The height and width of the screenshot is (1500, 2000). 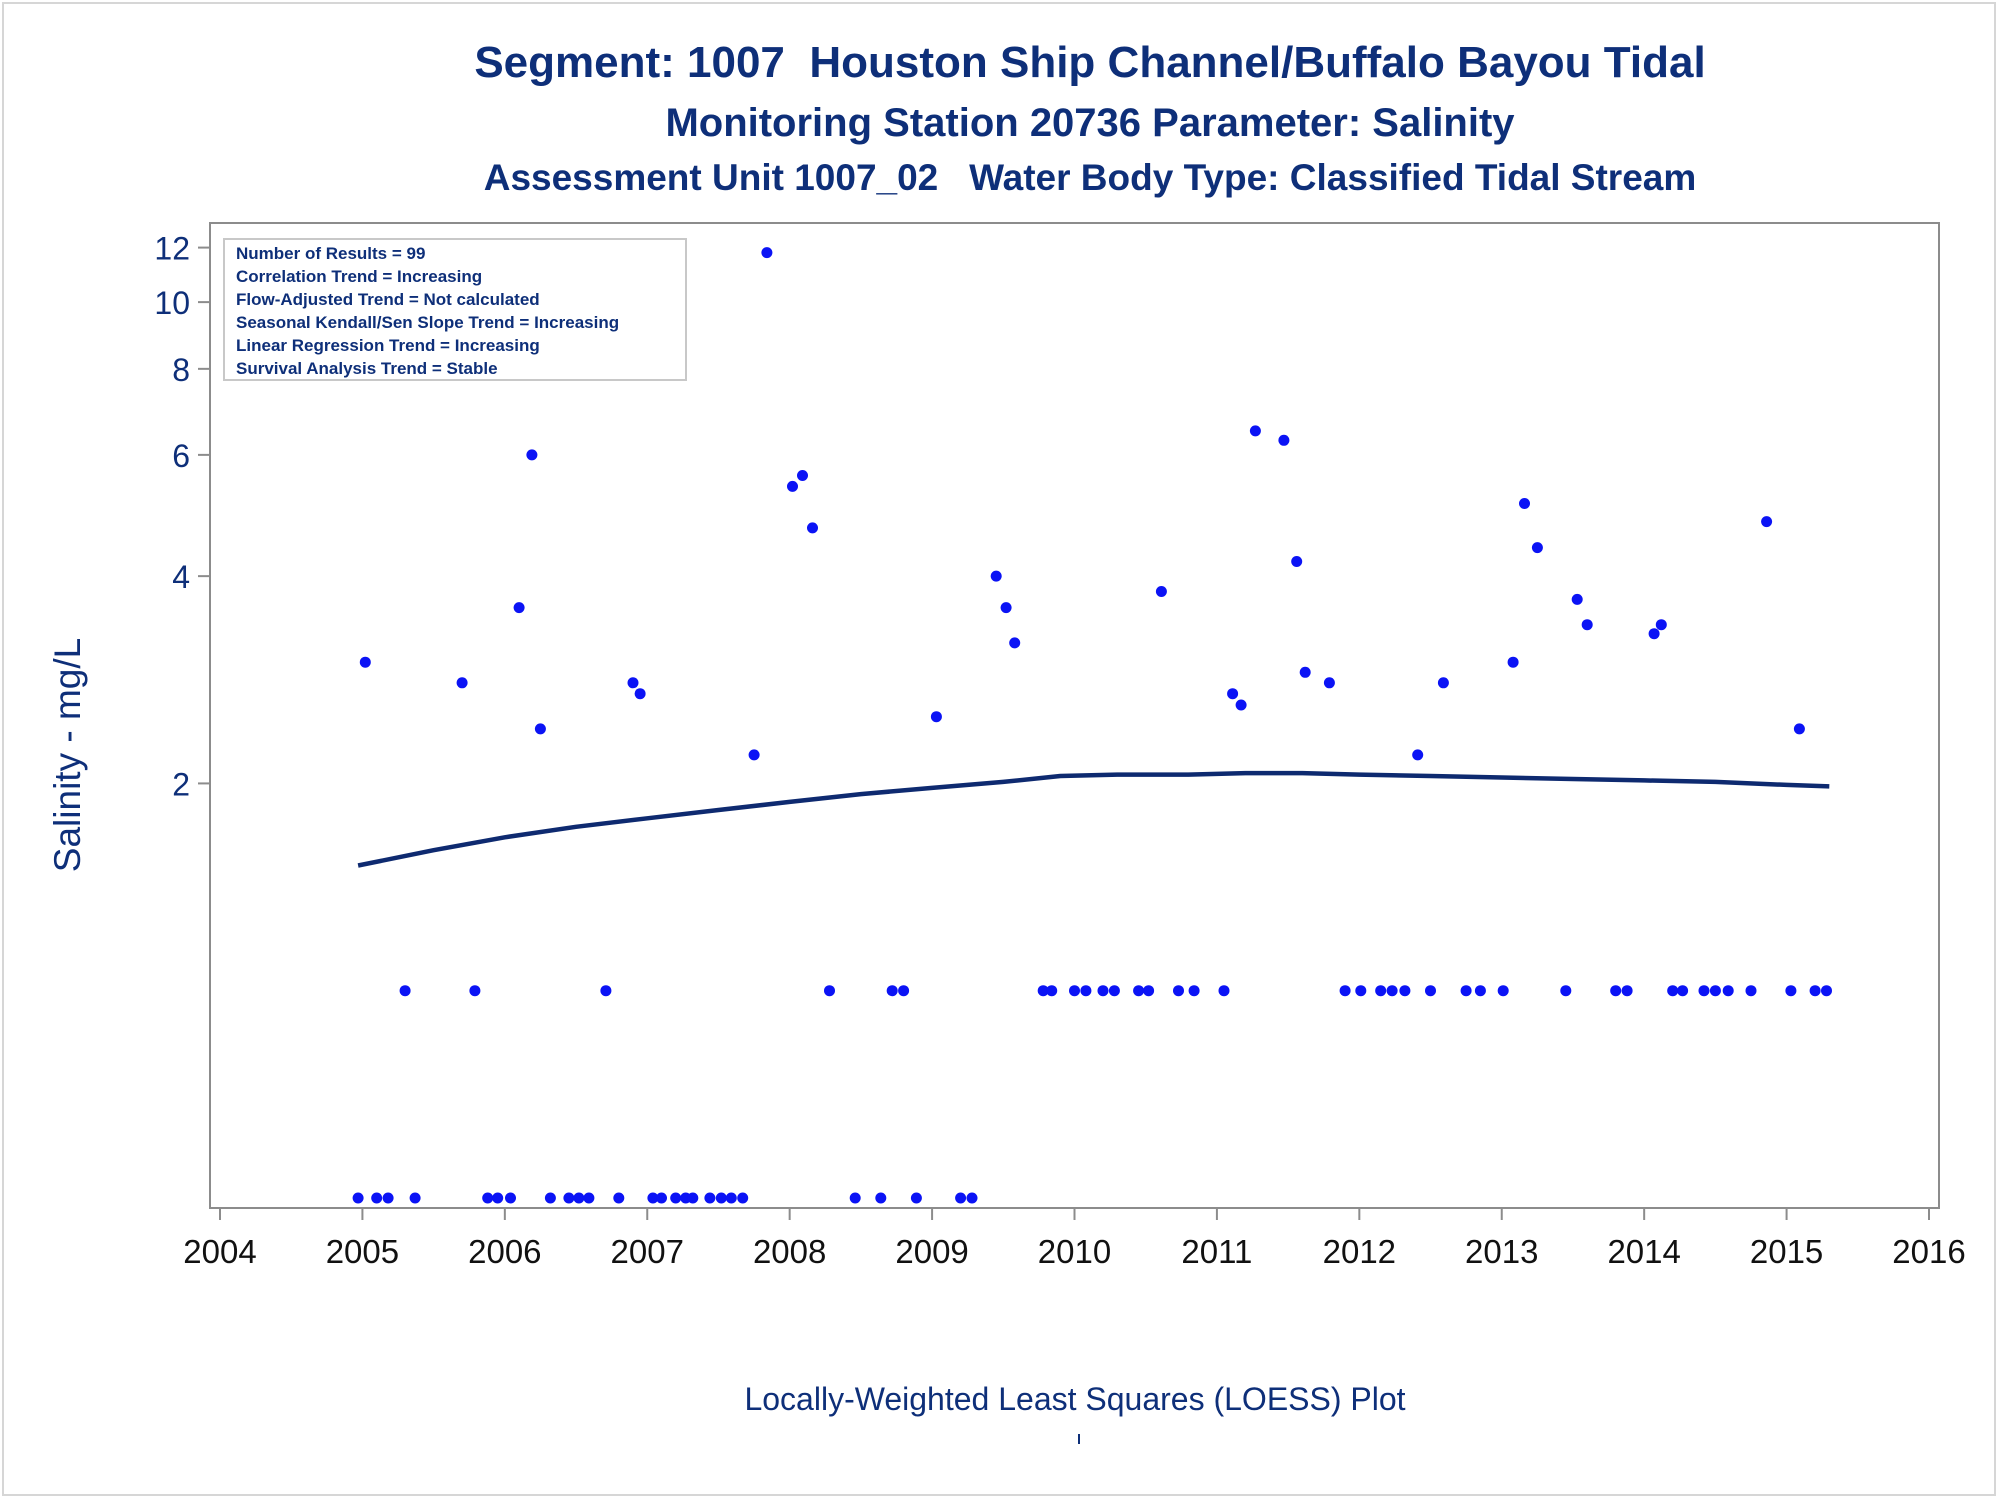 What do you see at coordinates (1501, 1251) in the screenshot?
I see `x-tick-label-2013: 2013` at bounding box center [1501, 1251].